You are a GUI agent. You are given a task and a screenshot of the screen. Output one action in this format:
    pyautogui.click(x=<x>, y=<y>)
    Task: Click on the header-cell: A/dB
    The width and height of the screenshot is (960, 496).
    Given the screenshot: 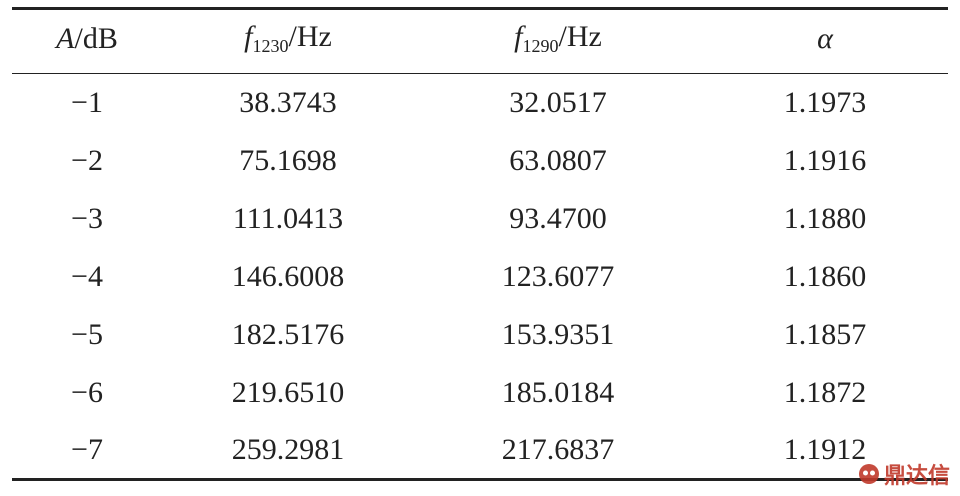 What is the action you would take?
    pyautogui.click(x=87, y=41)
    